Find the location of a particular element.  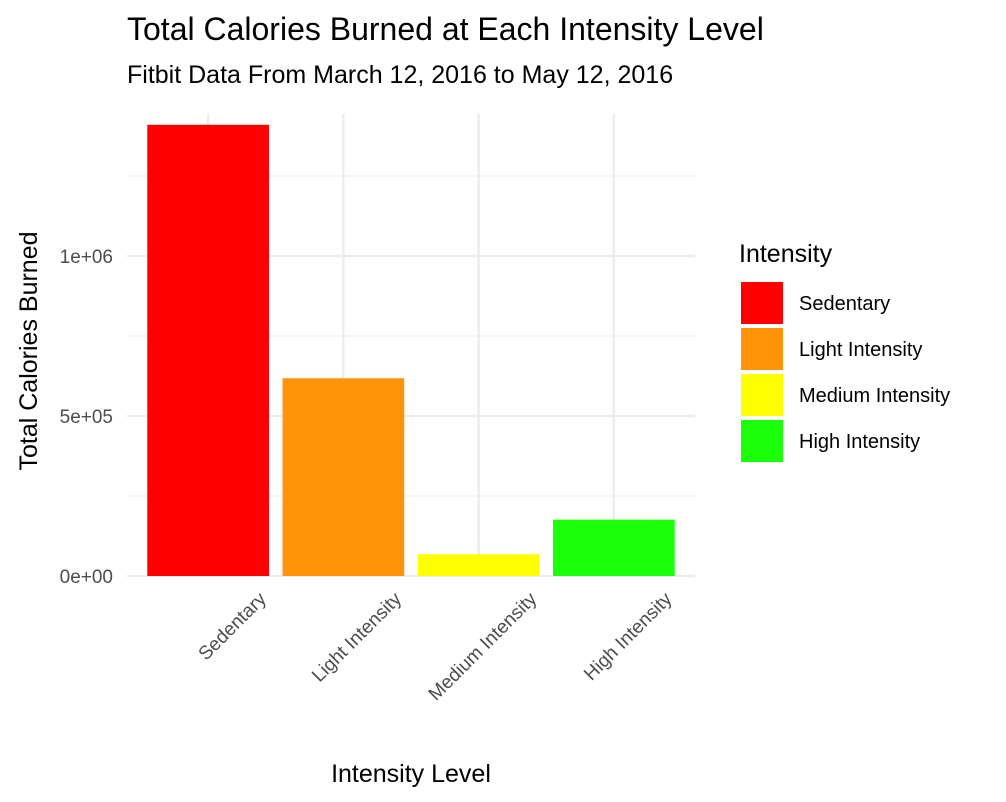

legend-swatch-medium-intensity is located at coordinates (762, 395).